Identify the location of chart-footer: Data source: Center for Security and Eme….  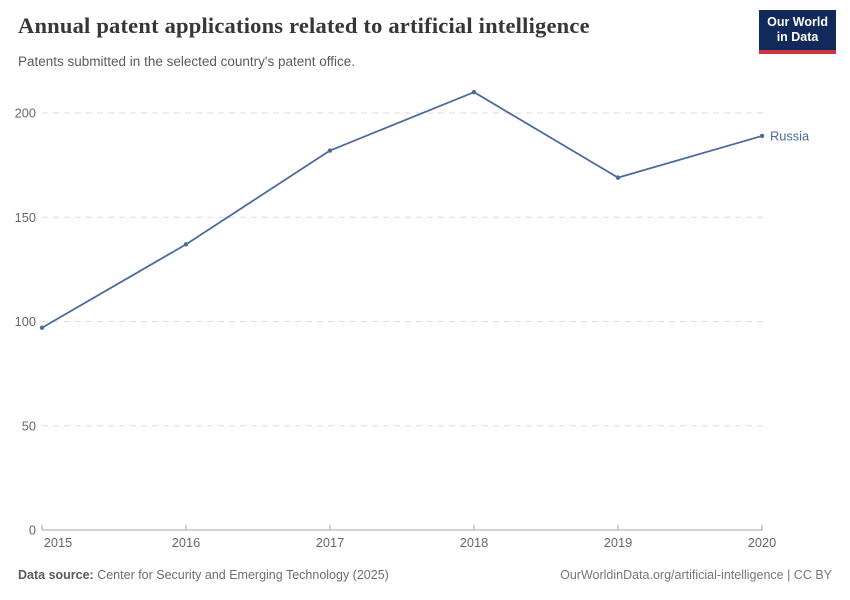
(425, 575).